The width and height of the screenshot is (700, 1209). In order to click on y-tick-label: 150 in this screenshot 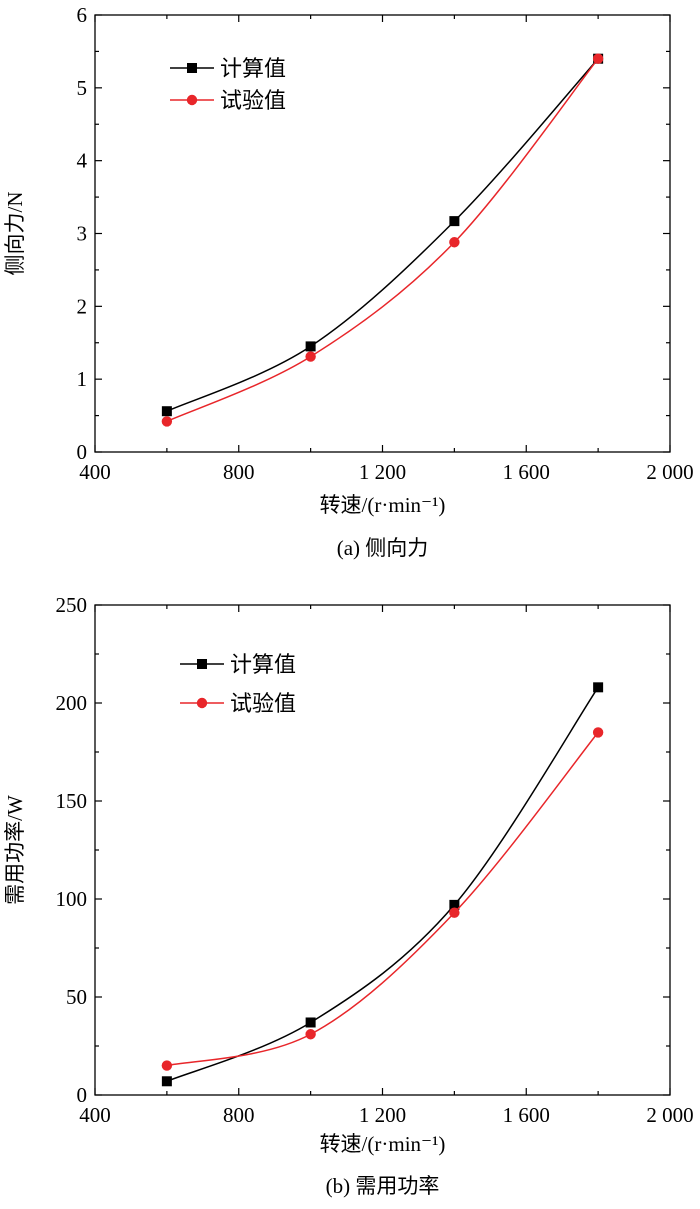, I will do `click(72, 801)`.